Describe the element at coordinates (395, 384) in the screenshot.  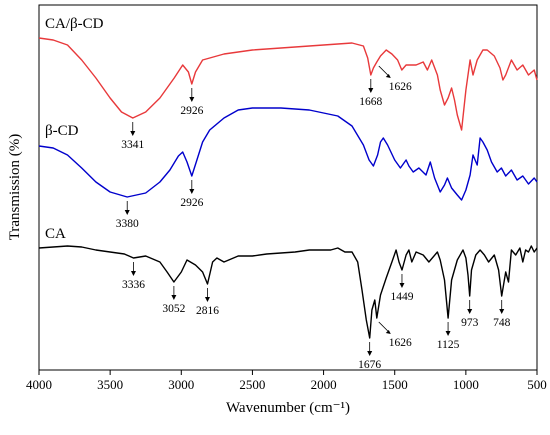
I see `x-tick-label-5: 1500` at that location.